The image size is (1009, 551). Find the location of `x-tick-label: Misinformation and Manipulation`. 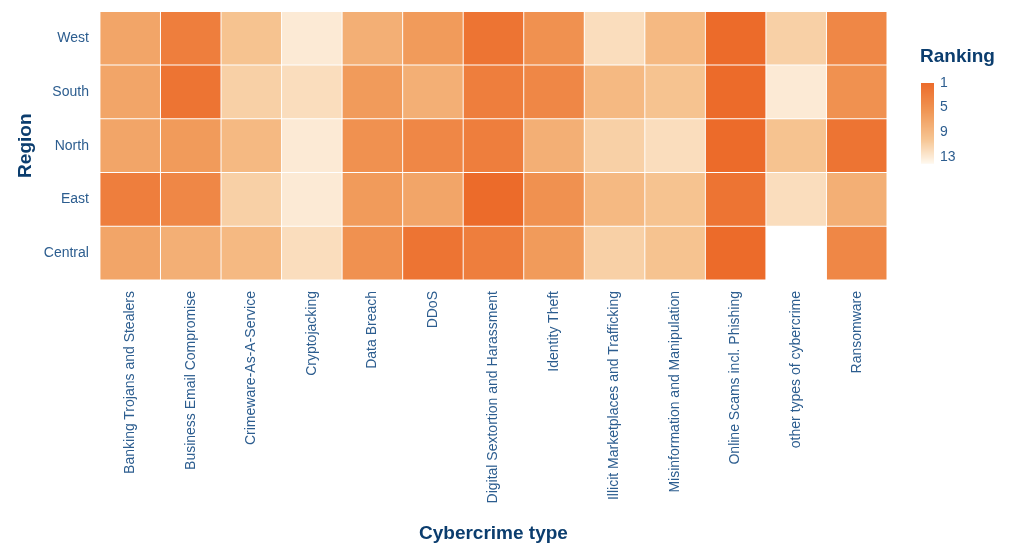

x-tick-label: Misinformation and Manipulation is located at coordinates (673, 392).